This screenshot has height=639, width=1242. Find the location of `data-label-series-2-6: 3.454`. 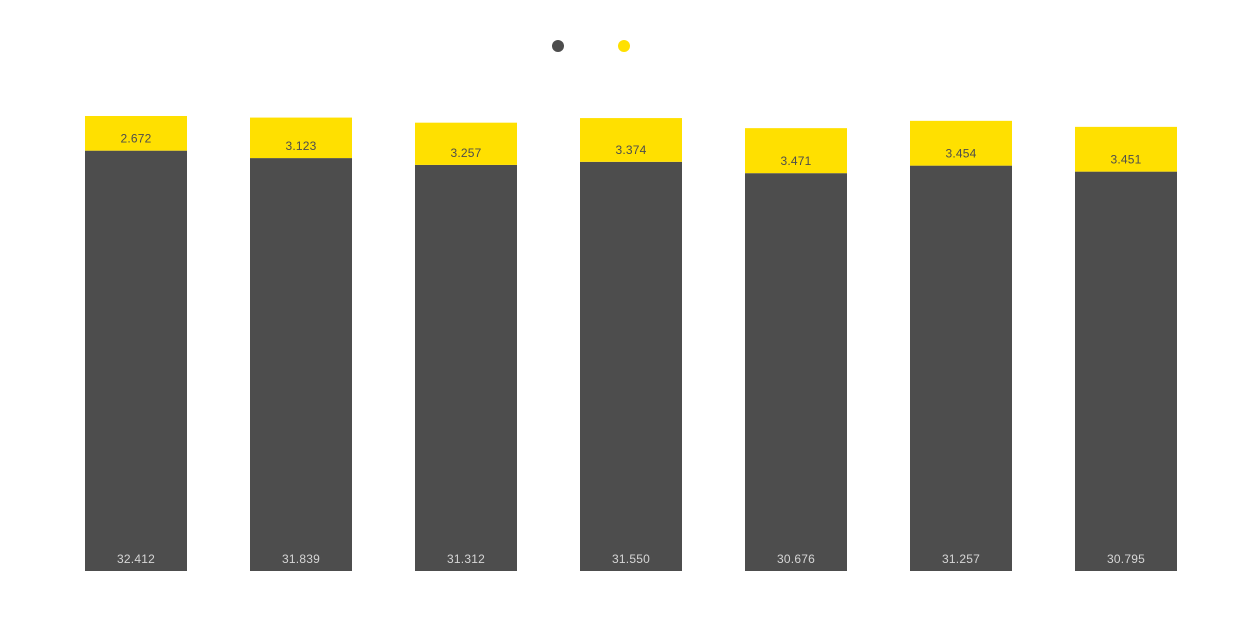

data-label-series-2-6: 3.454 is located at coordinates (960, 154).